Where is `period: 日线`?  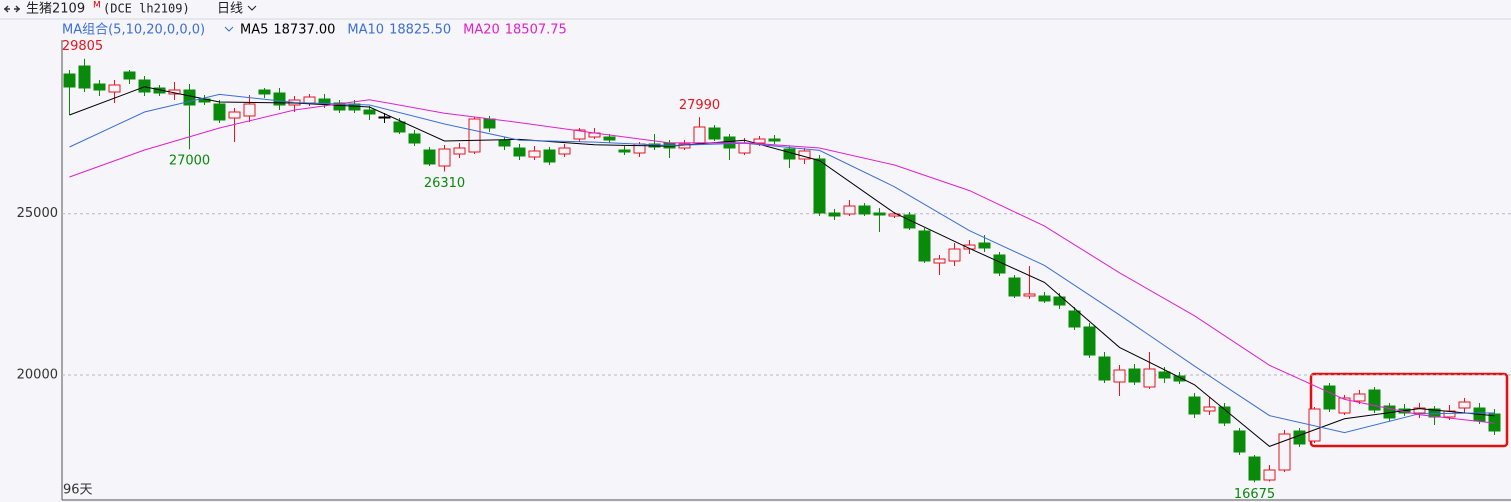
period: 日线 is located at coordinates (230, 9).